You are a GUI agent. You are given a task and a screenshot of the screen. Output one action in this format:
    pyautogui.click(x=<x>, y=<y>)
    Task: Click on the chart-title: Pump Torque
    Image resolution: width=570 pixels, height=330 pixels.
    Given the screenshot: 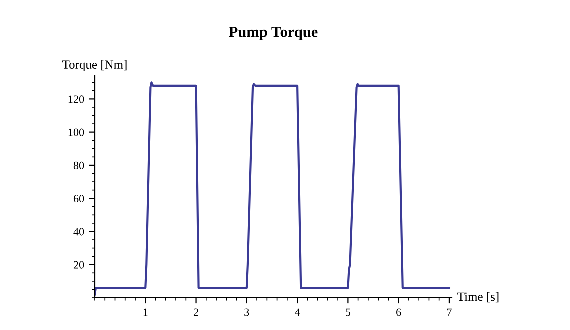 What is the action you would take?
    pyautogui.click(x=273, y=33)
    